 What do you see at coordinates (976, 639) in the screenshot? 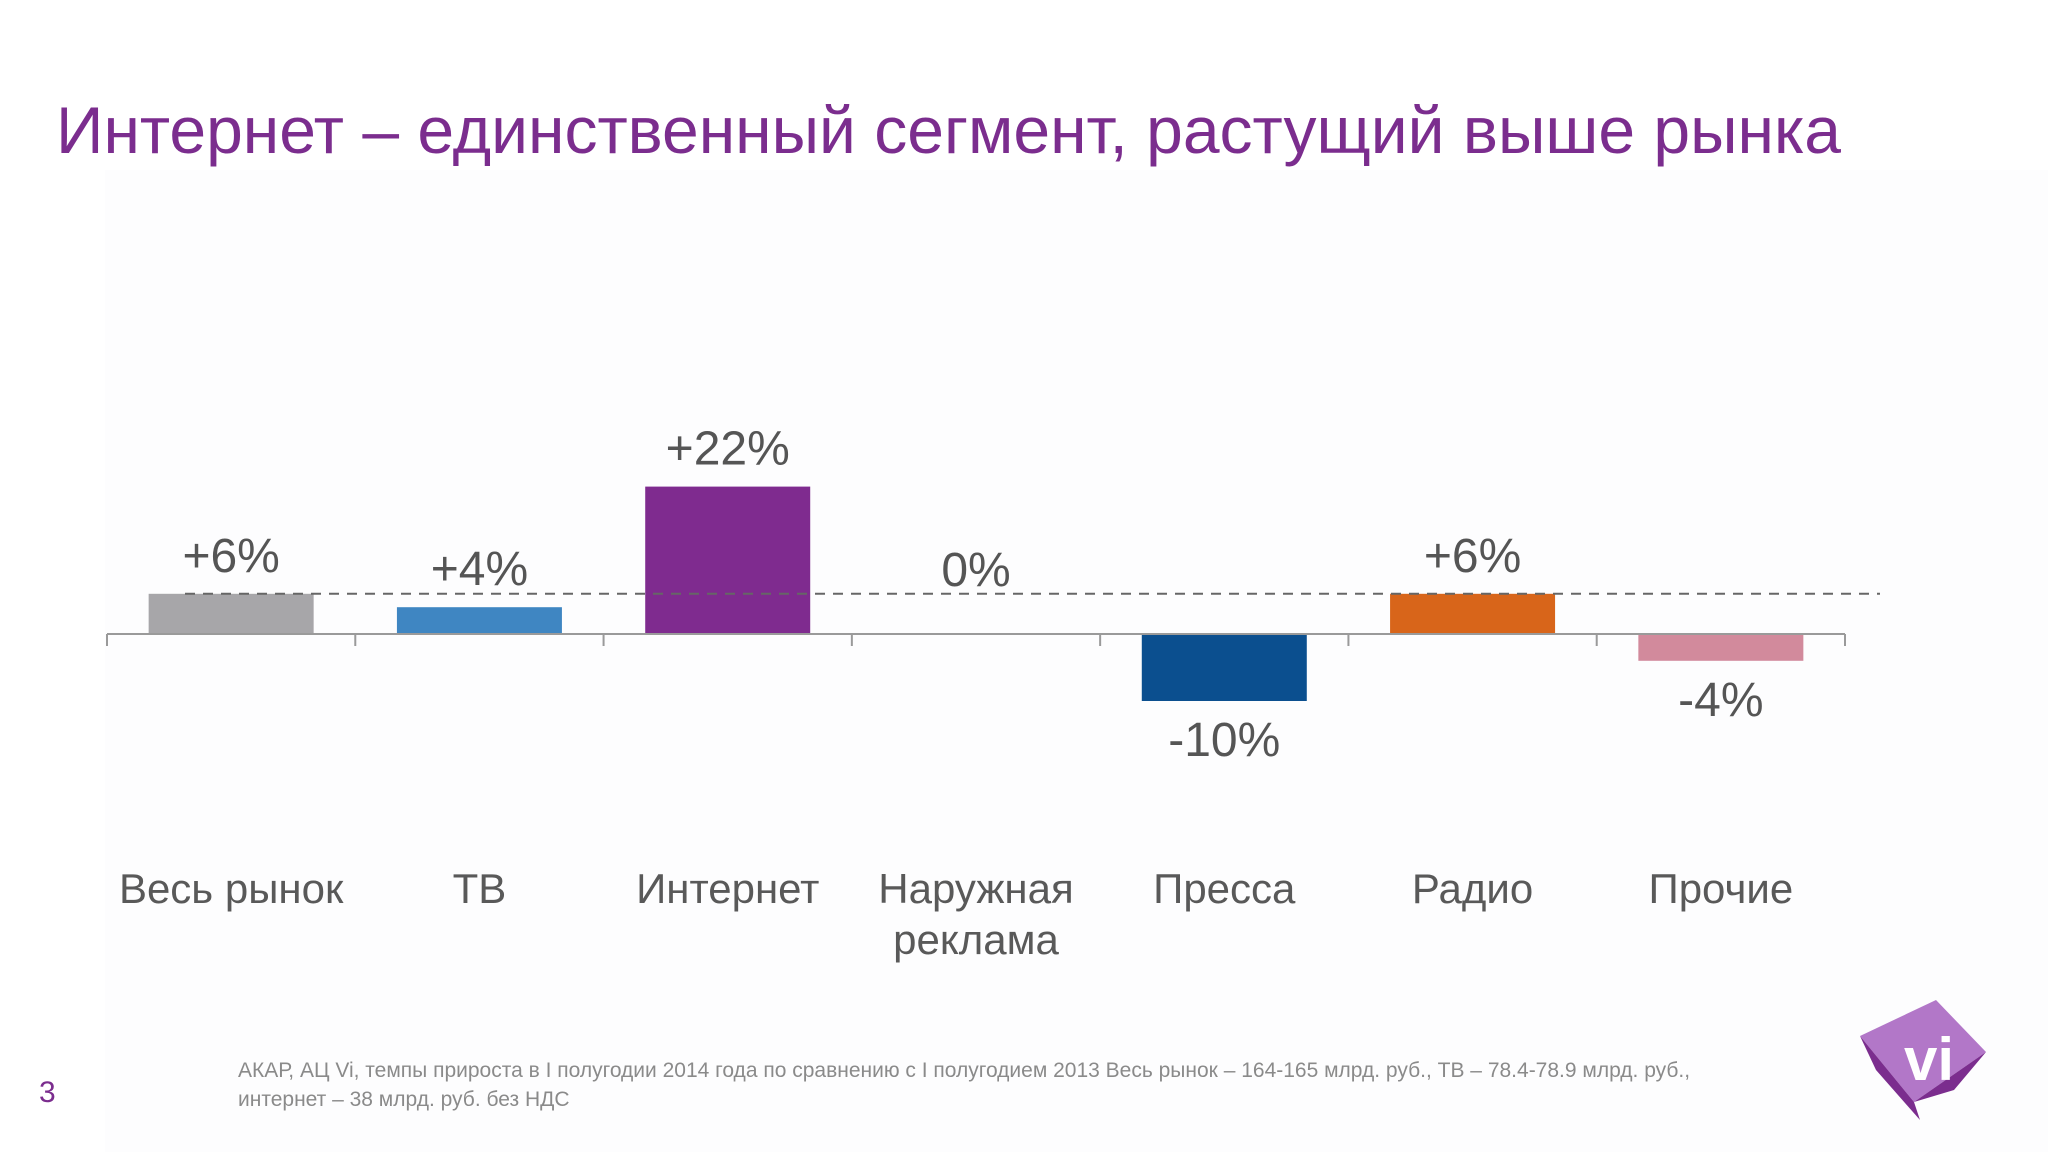
I see `x-axis` at bounding box center [976, 639].